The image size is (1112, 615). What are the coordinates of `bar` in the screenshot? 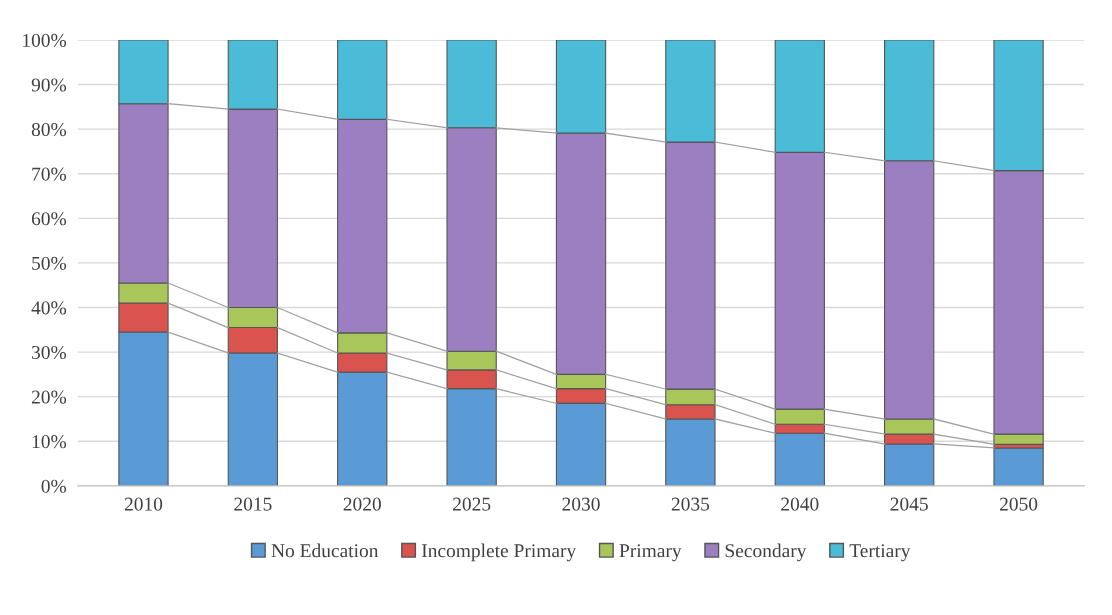 It's located at (1018, 466).